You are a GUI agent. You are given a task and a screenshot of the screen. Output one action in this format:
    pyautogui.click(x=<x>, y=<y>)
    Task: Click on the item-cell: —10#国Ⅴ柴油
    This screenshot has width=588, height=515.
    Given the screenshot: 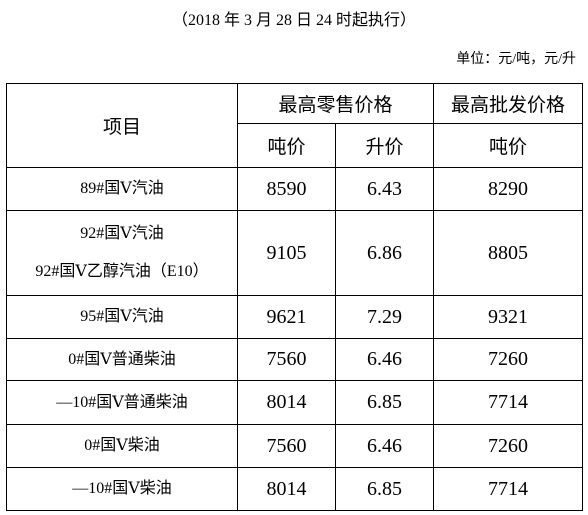 What is the action you would take?
    pyautogui.click(x=122, y=489)
    